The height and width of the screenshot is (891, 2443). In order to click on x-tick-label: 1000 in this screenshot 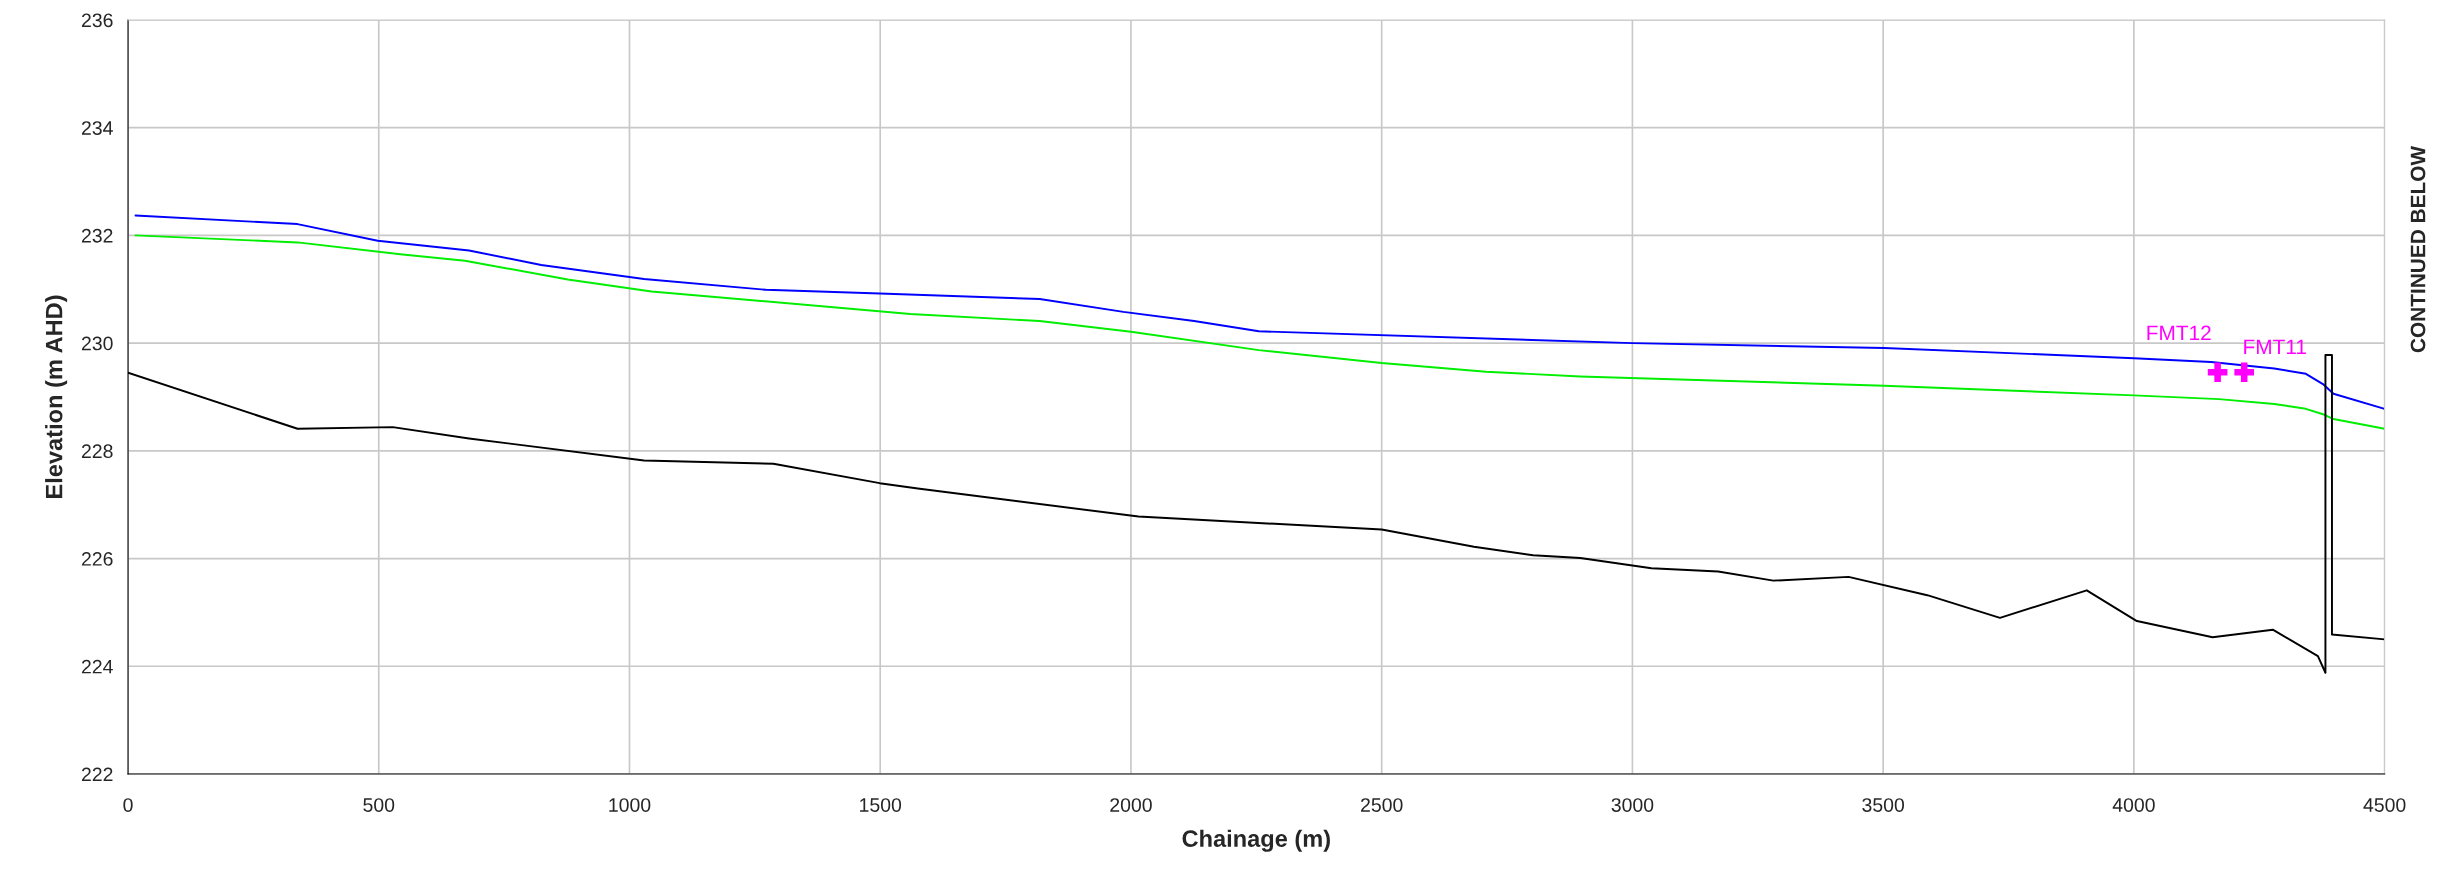, I will do `click(630, 805)`.